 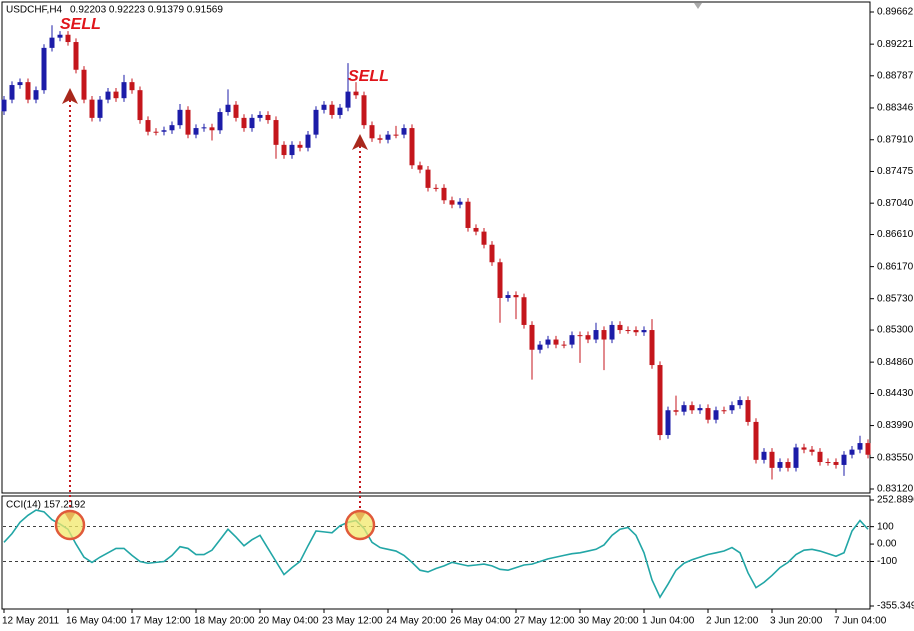 What do you see at coordinates (46, 505) in the screenshot?
I see `cci-title: CCI(14) 157.2192` at bounding box center [46, 505].